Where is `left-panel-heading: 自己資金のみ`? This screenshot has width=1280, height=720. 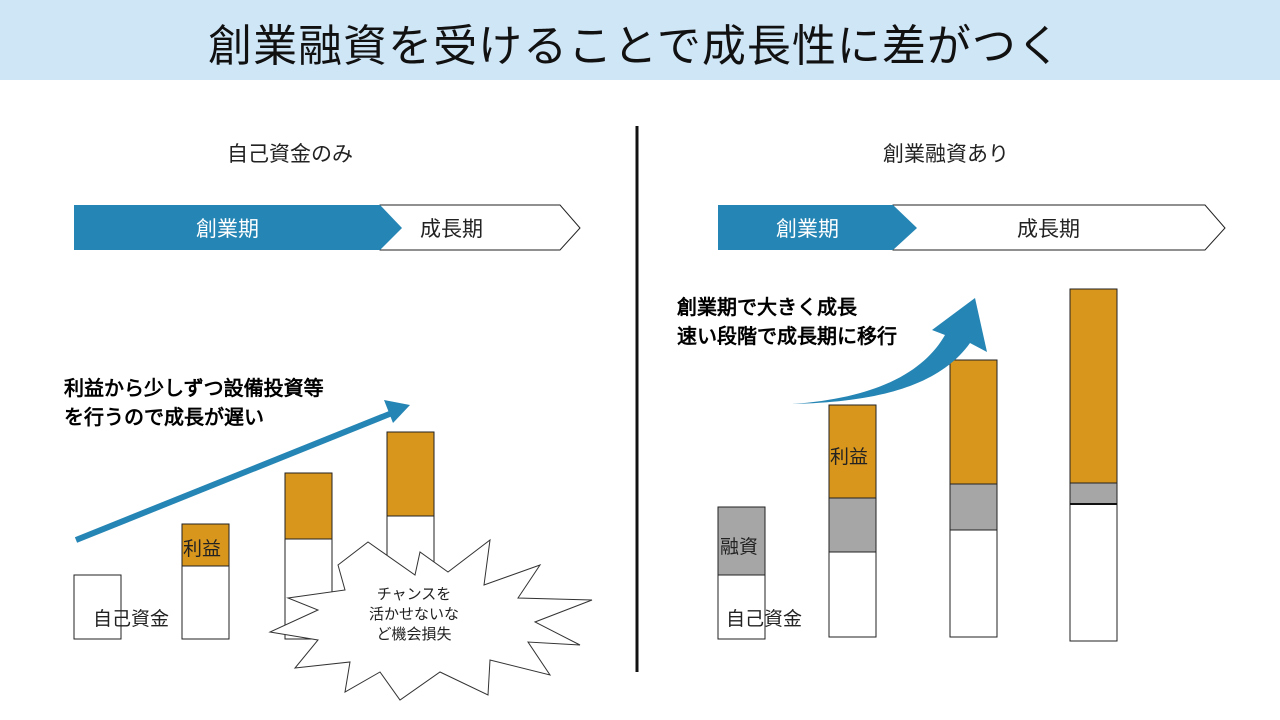 left-panel-heading: 自己資金のみ is located at coordinates (290, 154).